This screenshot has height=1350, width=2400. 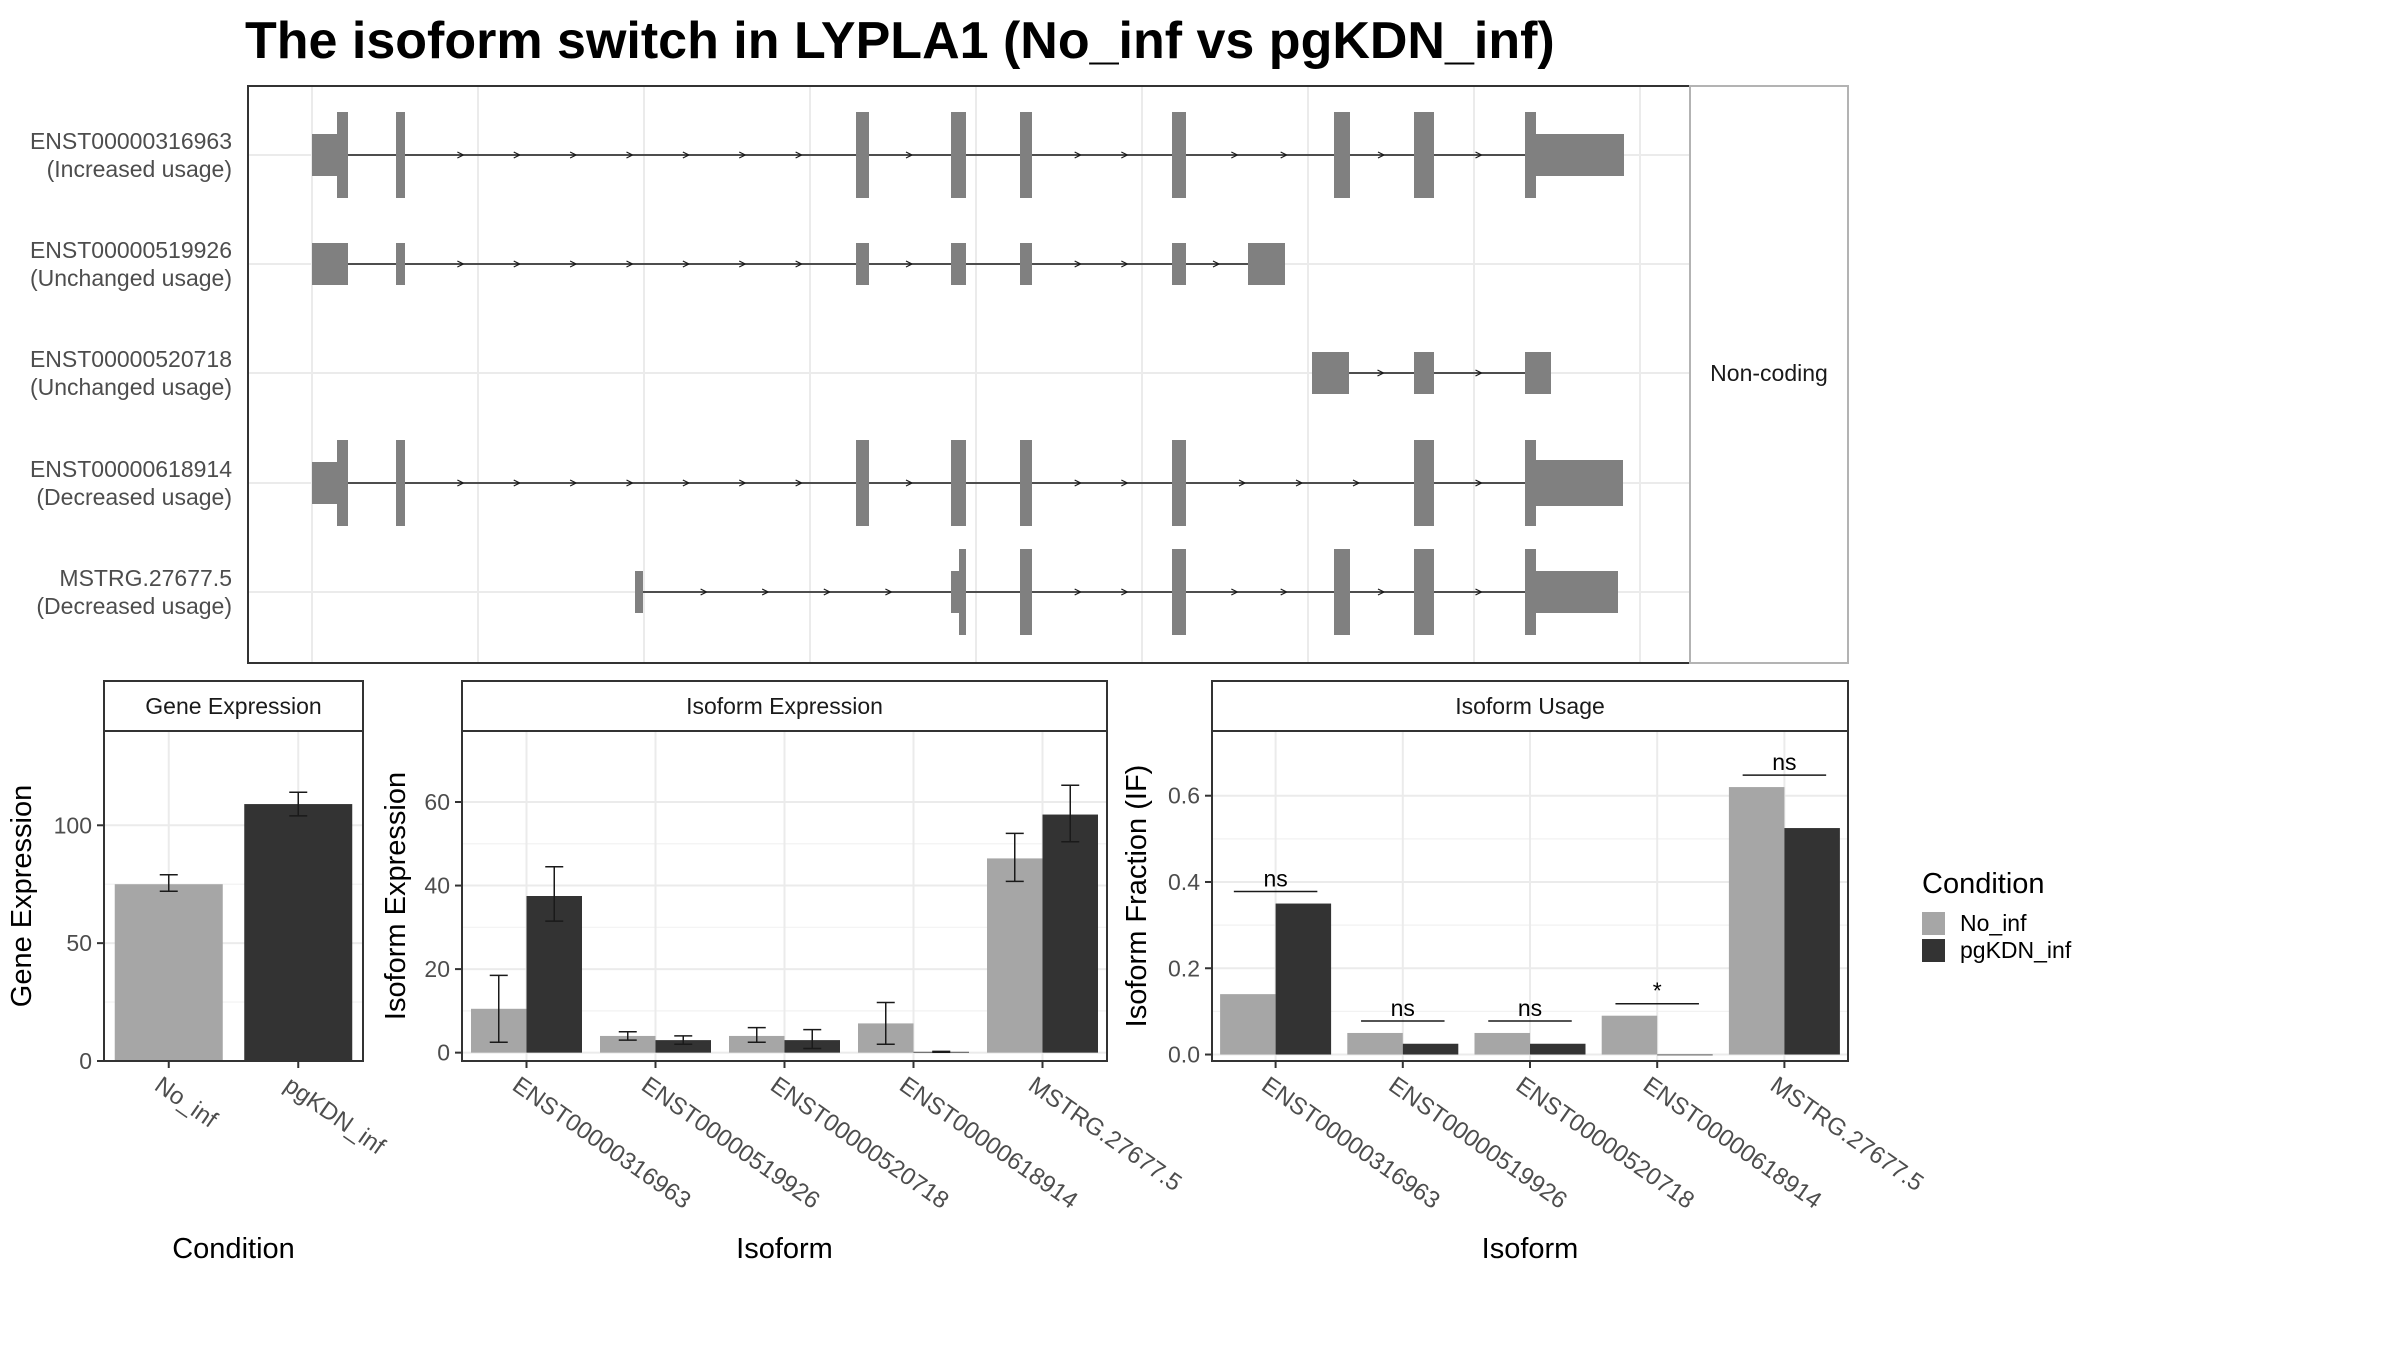 What do you see at coordinates (131, 141) in the screenshot?
I see `transcript-id-label: ENST00000316963` at bounding box center [131, 141].